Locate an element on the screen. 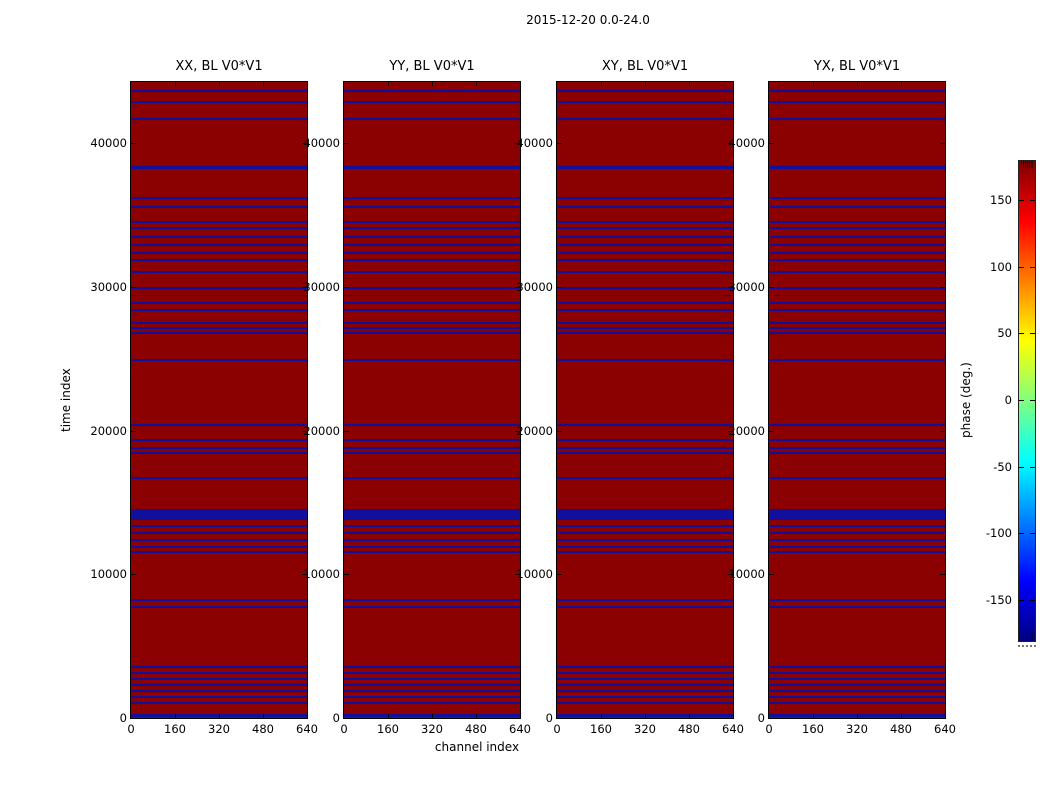 The height and width of the screenshot is (800, 1050). x-tick-label: 480 is located at coordinates (476, 729).